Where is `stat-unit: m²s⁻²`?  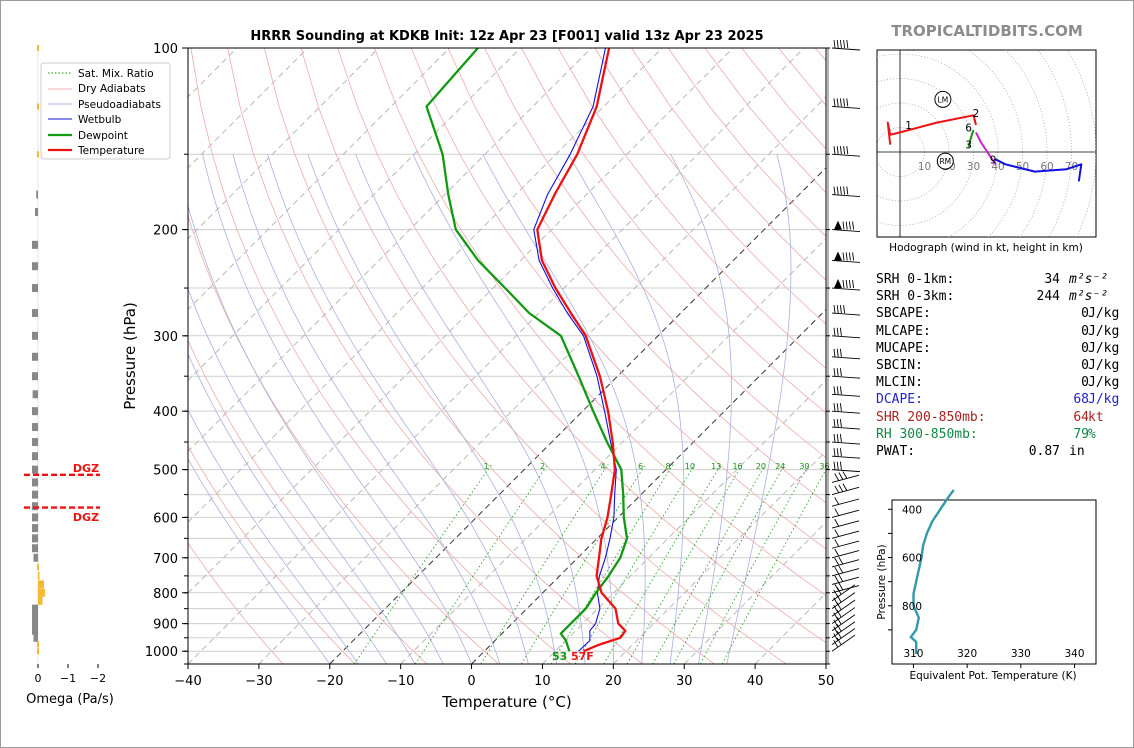
stat-unit: m²s⁻² is located at coordinates (1089, 297).